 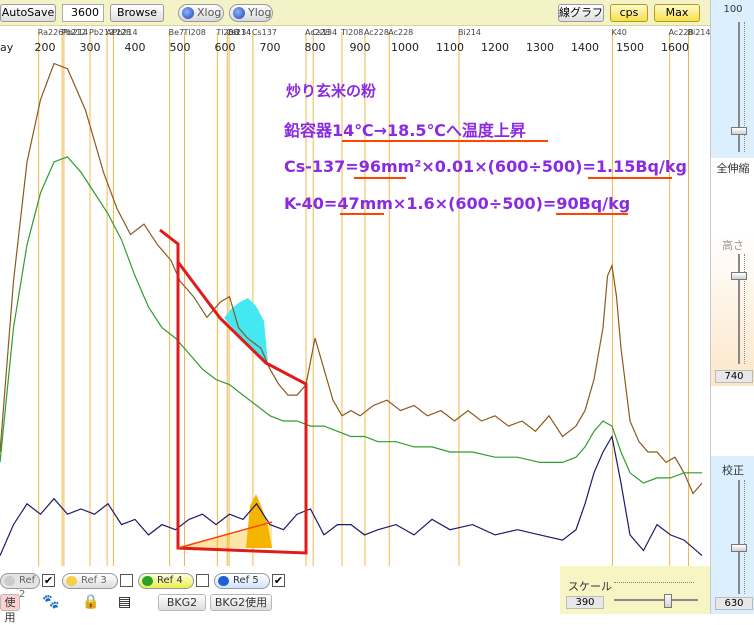 I want to click on use-button: 使用, so click(x=10, y=609).